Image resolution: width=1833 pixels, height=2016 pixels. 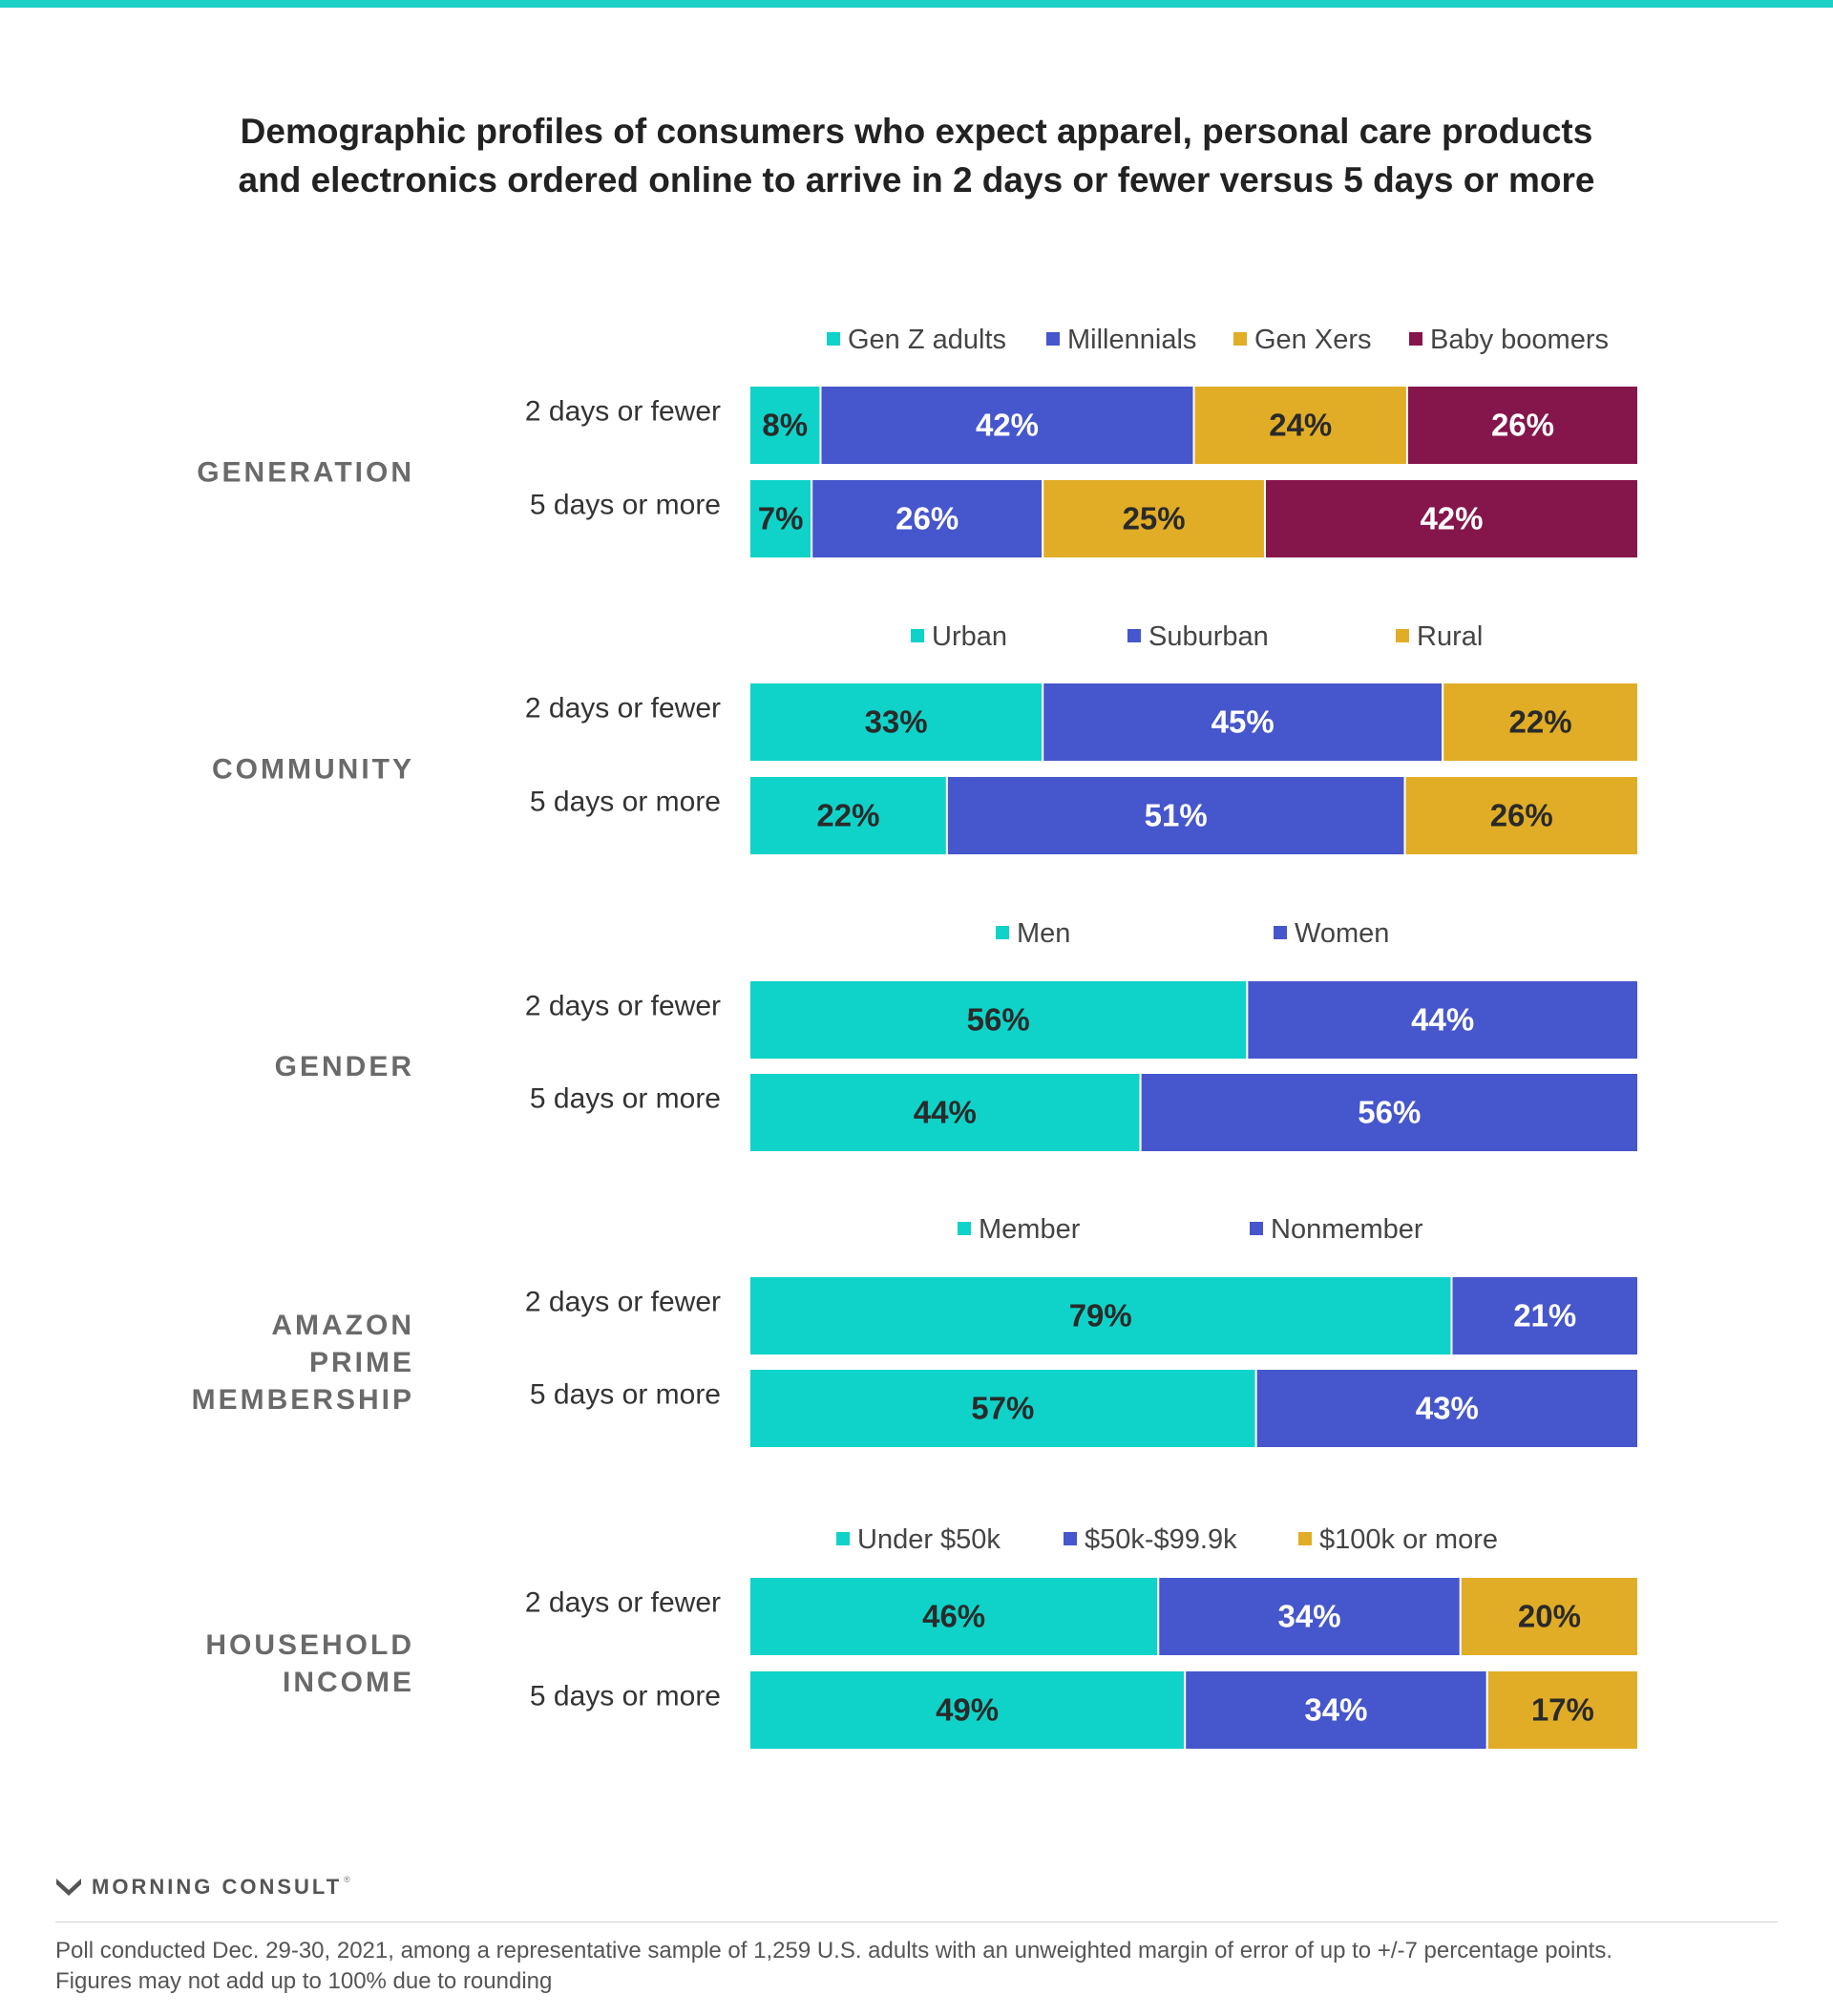 What do you see at coordinates (313, 770) in the screenshot?
I see `panel-label-community: COMMUNITY` at bounding box center [313, 770].